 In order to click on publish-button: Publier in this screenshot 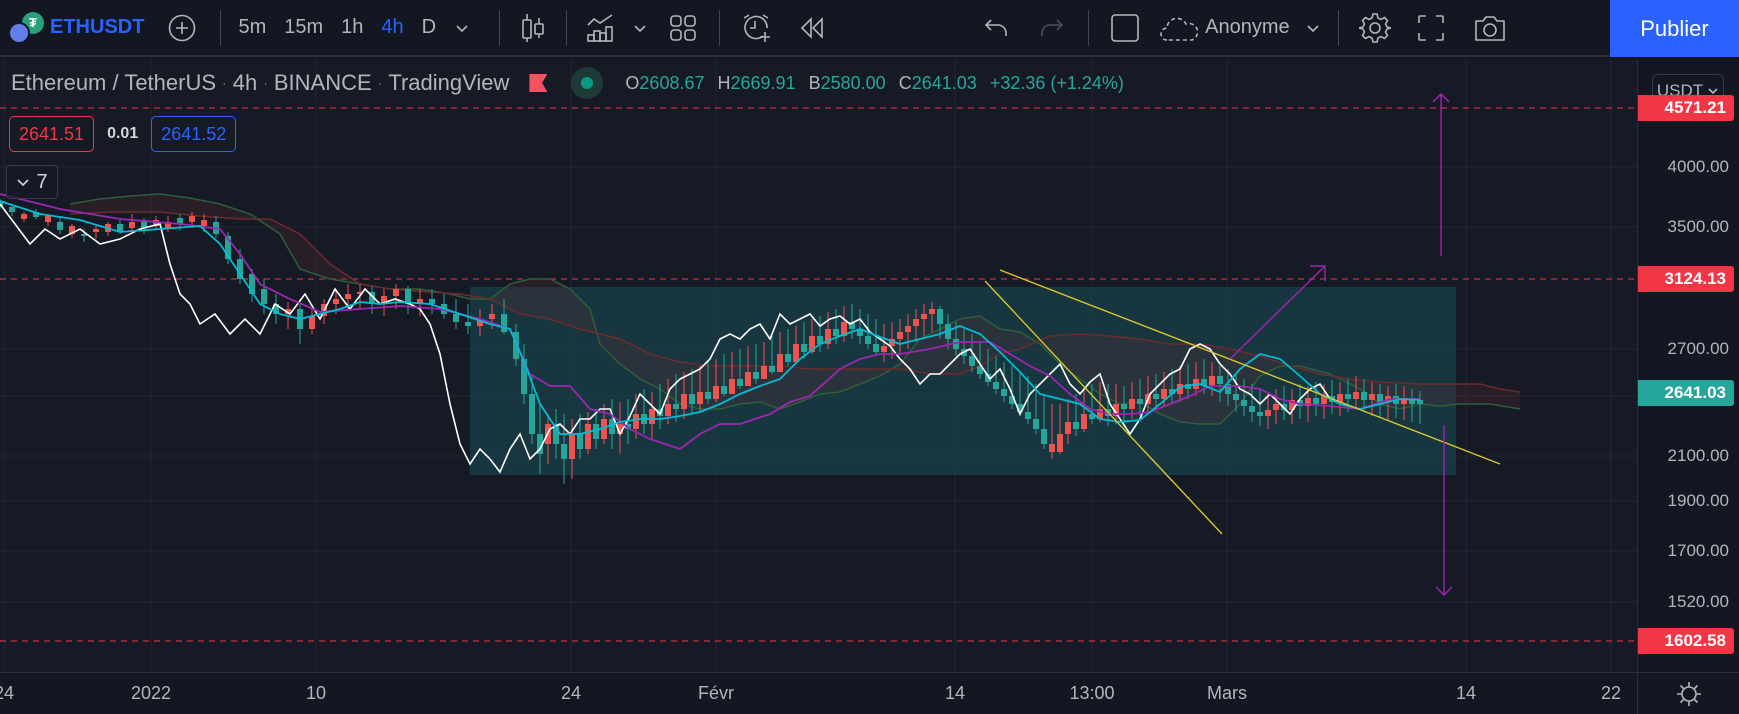, I will do `click(1674, 28)`.